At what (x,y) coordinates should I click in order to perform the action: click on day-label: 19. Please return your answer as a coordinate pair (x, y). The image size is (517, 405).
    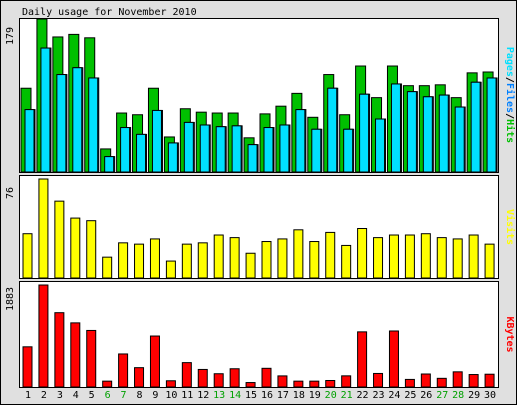
    Looking at the image, I should click on (315, 395).